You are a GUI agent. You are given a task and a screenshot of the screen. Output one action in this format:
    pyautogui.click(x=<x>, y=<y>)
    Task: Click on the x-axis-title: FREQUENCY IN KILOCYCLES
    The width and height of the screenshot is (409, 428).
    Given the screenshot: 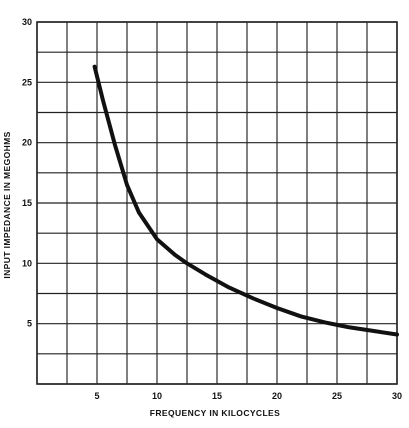 What is the action you would take?
    pyautogui.click(x=215, y=413)
    